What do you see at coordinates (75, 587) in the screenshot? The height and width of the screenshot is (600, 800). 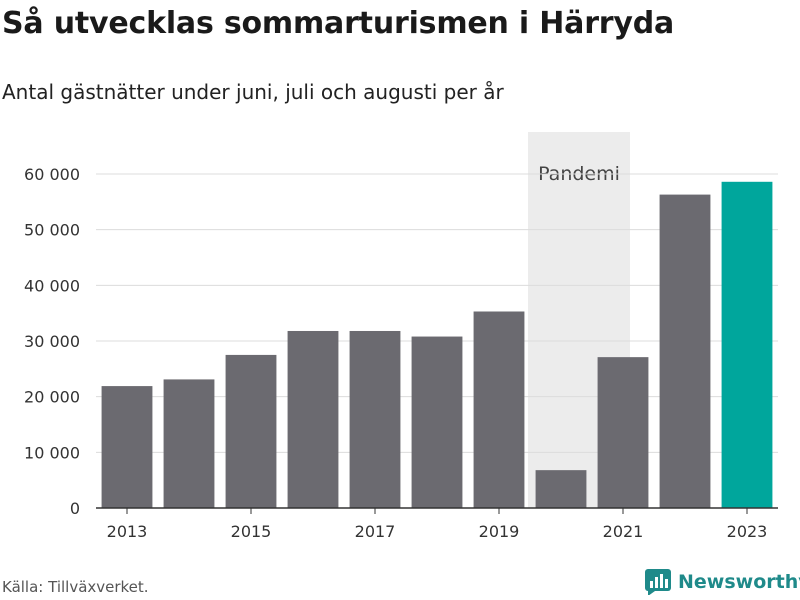 I see `source-note: Källa: Tillväxverket.` at bounding box center [75, 587].